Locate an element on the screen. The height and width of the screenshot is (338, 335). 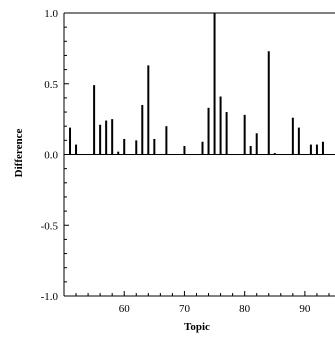
y-tick-label: 1.0 is located at coordinates (51, 14).